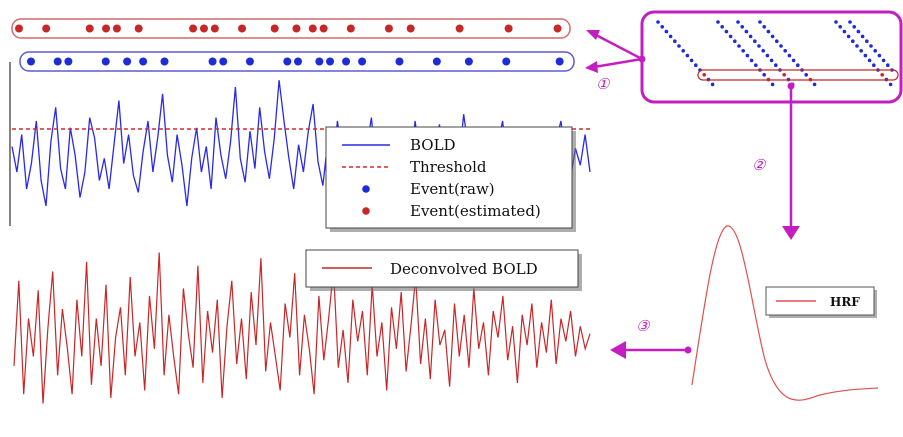 The width and height of the screenshot is (903, 437). Describe the element at coordinates (651, 350) in the screenshot. I see `step-3-arrow` at that location.